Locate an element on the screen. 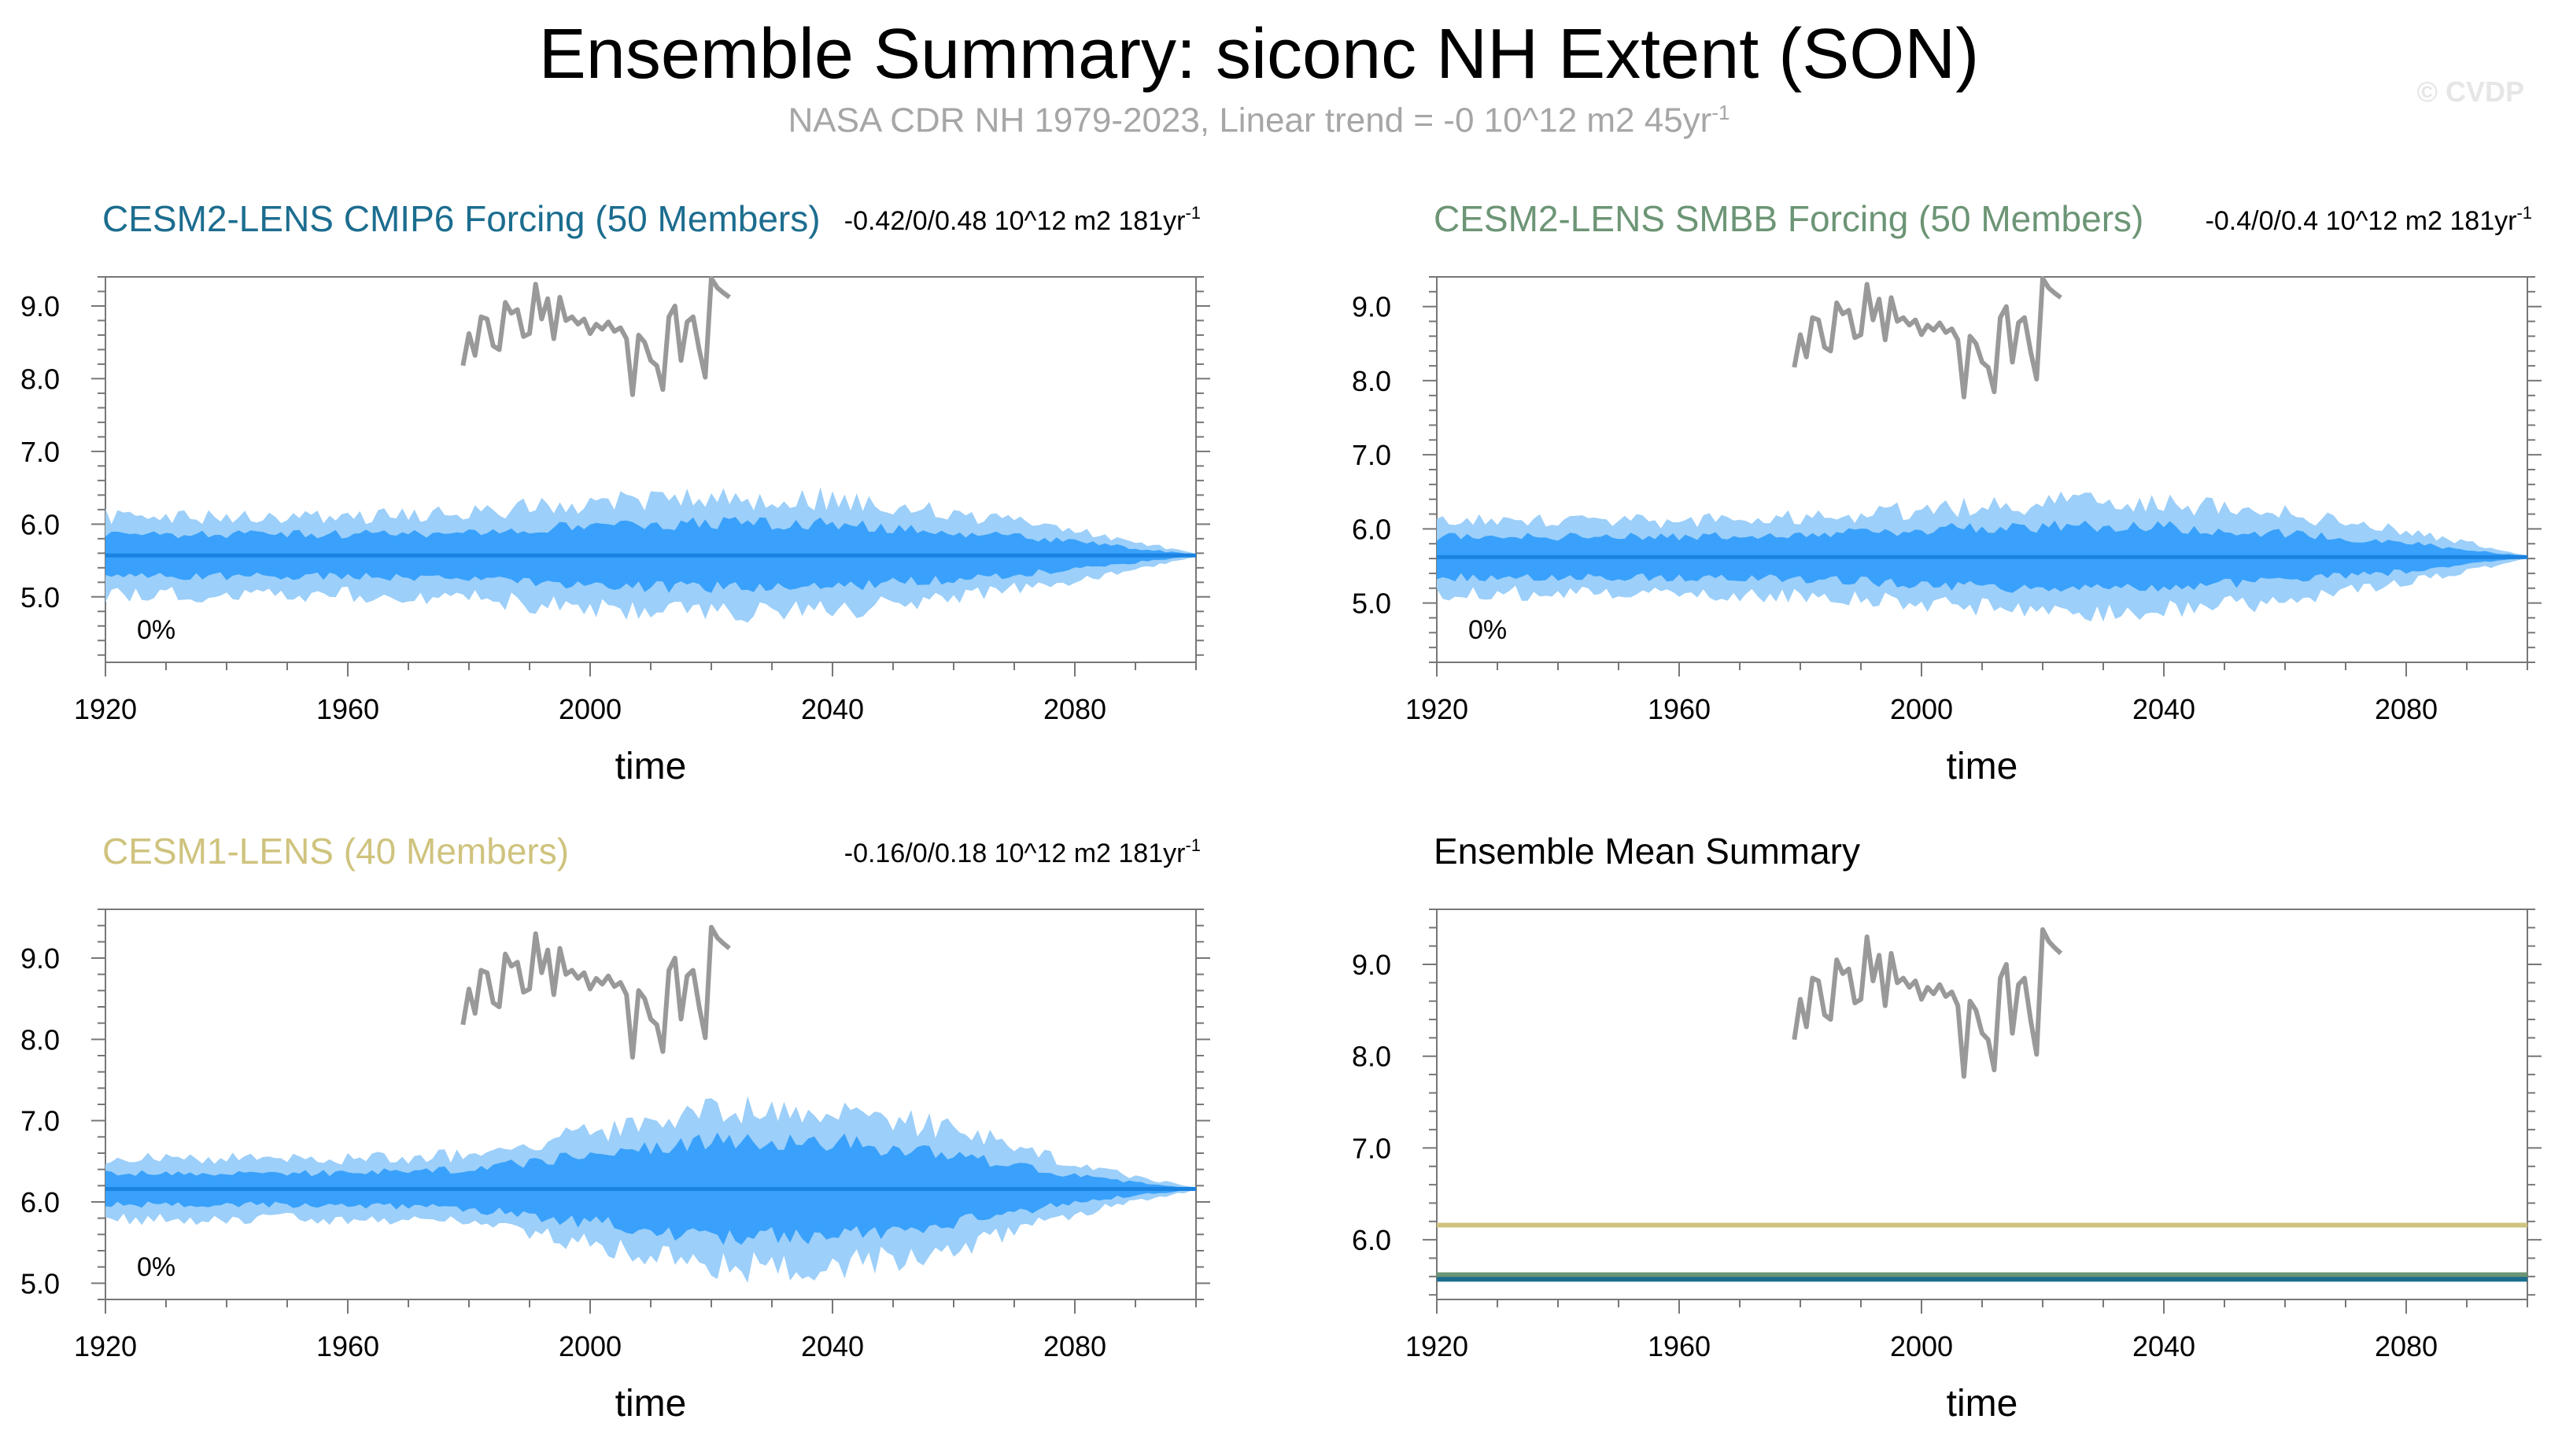  trend-text: -0.16/0/0.18 10^12 m2 181yr is located at coordinates (1015, 853).